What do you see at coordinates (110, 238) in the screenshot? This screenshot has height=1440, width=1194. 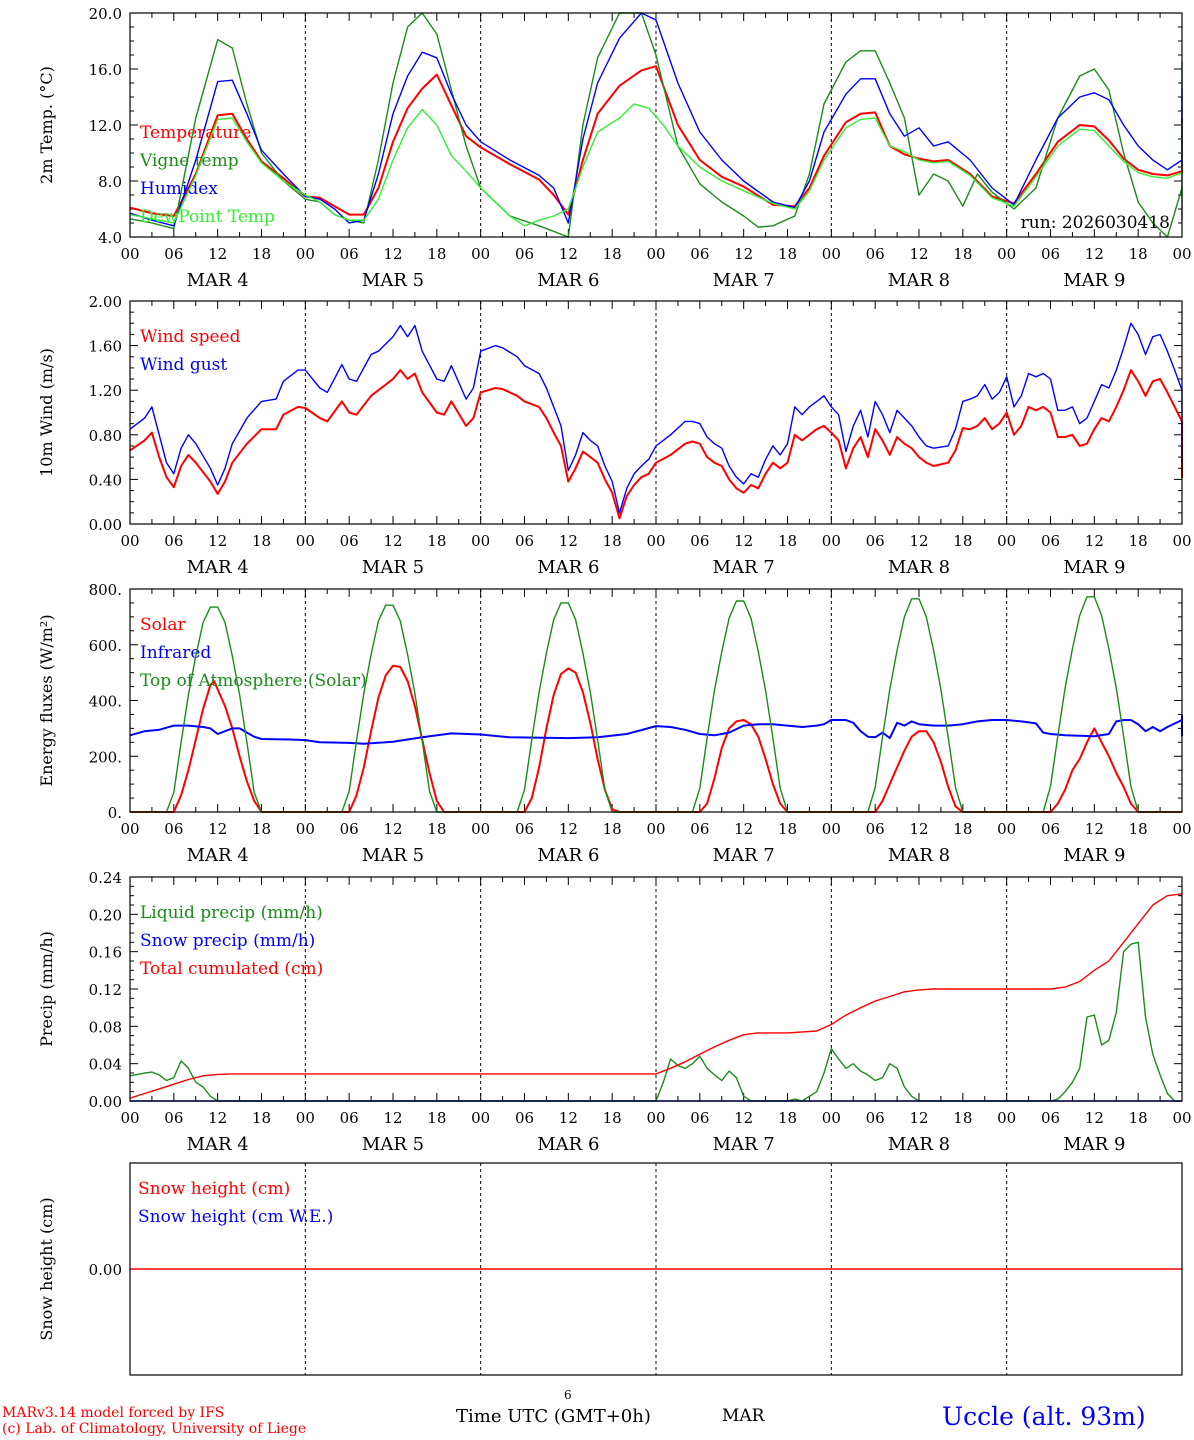 I see `y-tick-label: 4.0` at bounding box center [110, 238].